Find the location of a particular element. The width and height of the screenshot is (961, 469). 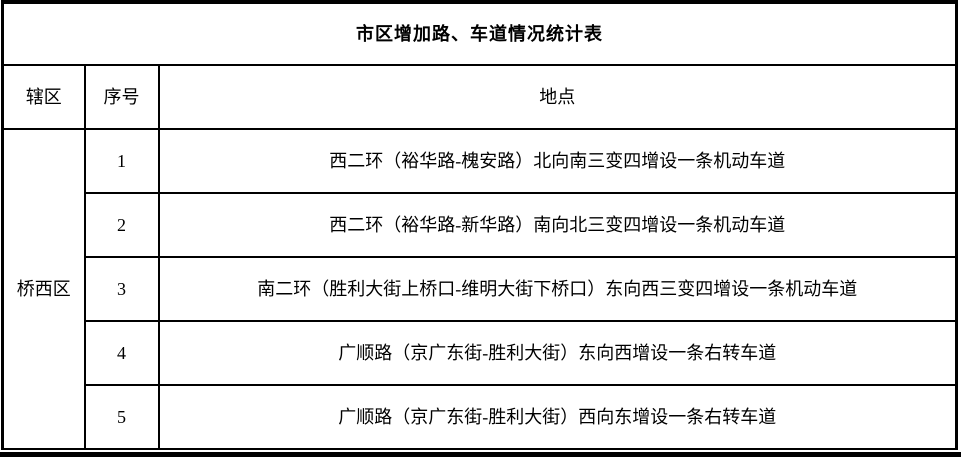

district-cell: 桥西区 is located at coordinates (43, 289).